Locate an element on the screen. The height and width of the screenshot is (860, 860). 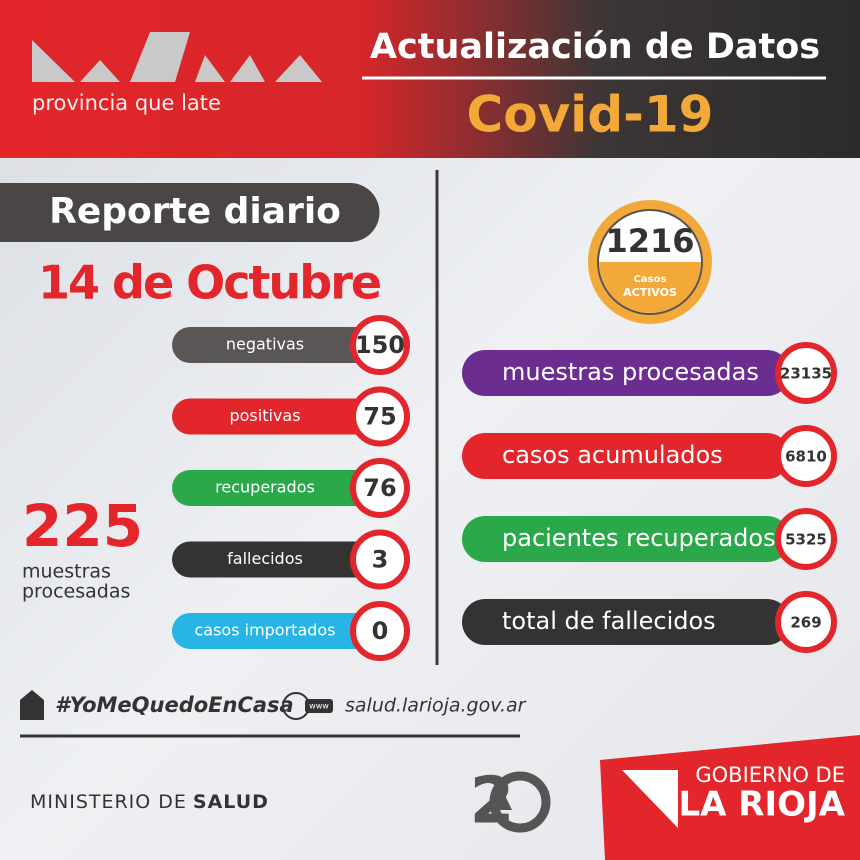
logo is located at coordinates (177, 57).